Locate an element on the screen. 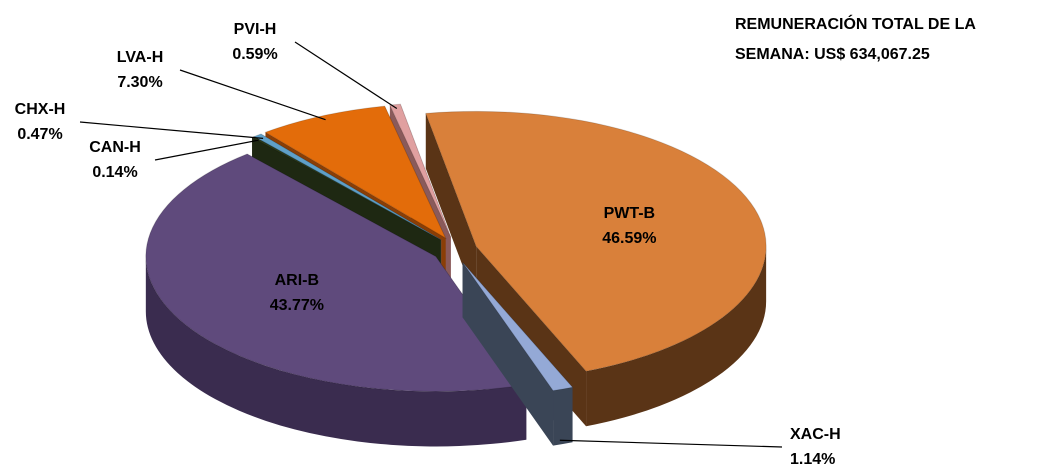 The width and height of the screenshot is (1041, 468). data-label-name: LVA-H is located at coordinates (140, 57).